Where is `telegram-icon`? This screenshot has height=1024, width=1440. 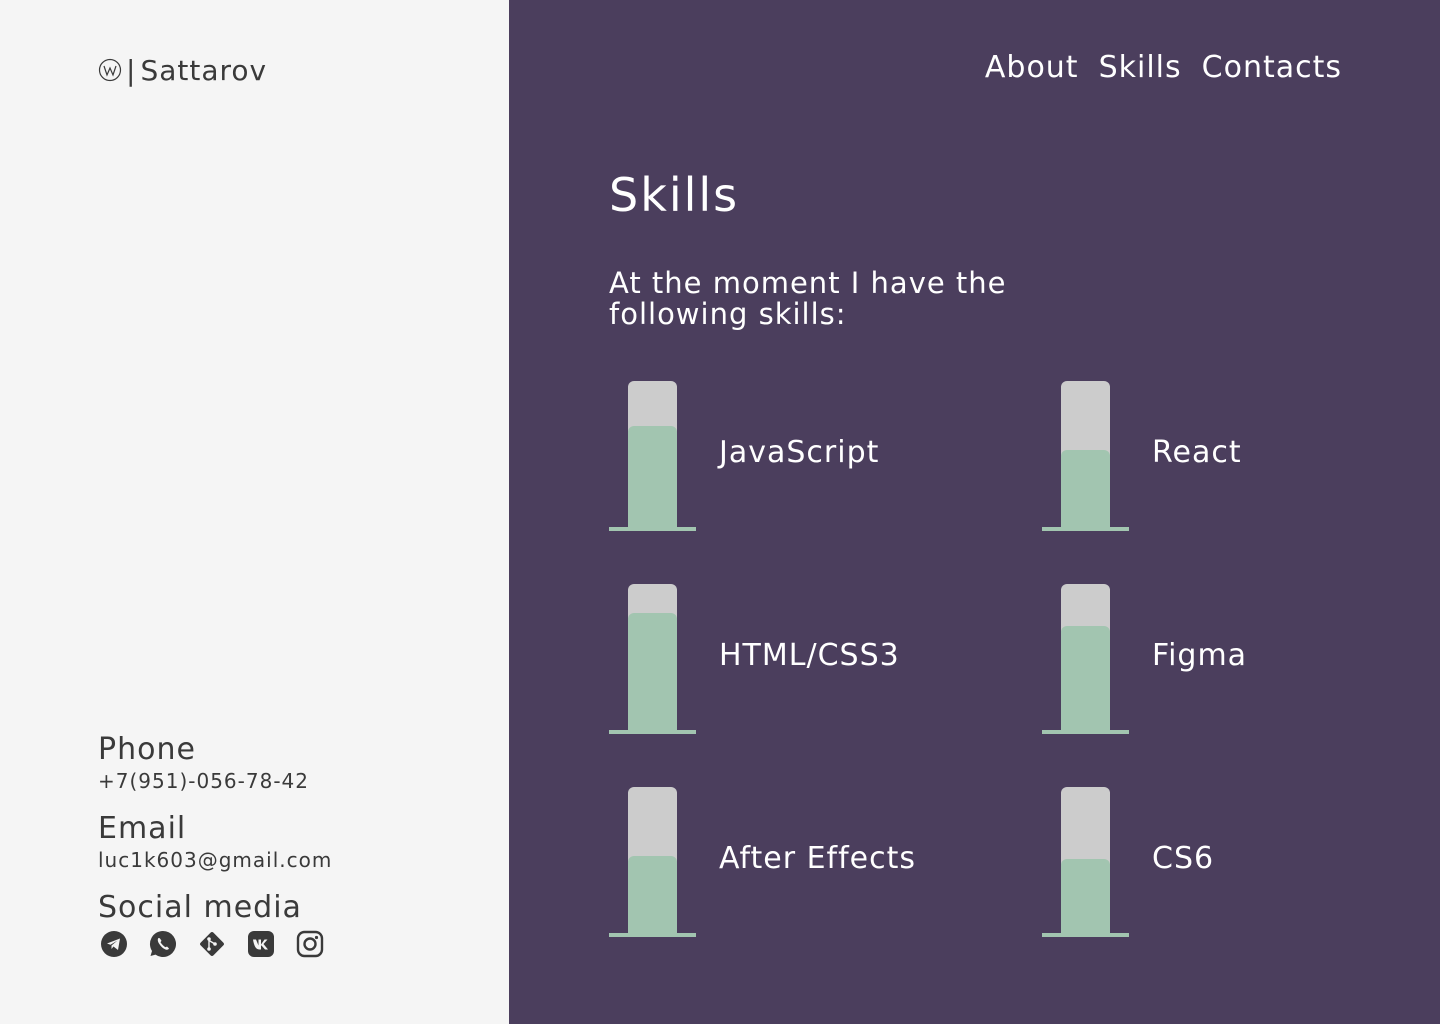
telegram-icon is located at coordinates (114, 944).